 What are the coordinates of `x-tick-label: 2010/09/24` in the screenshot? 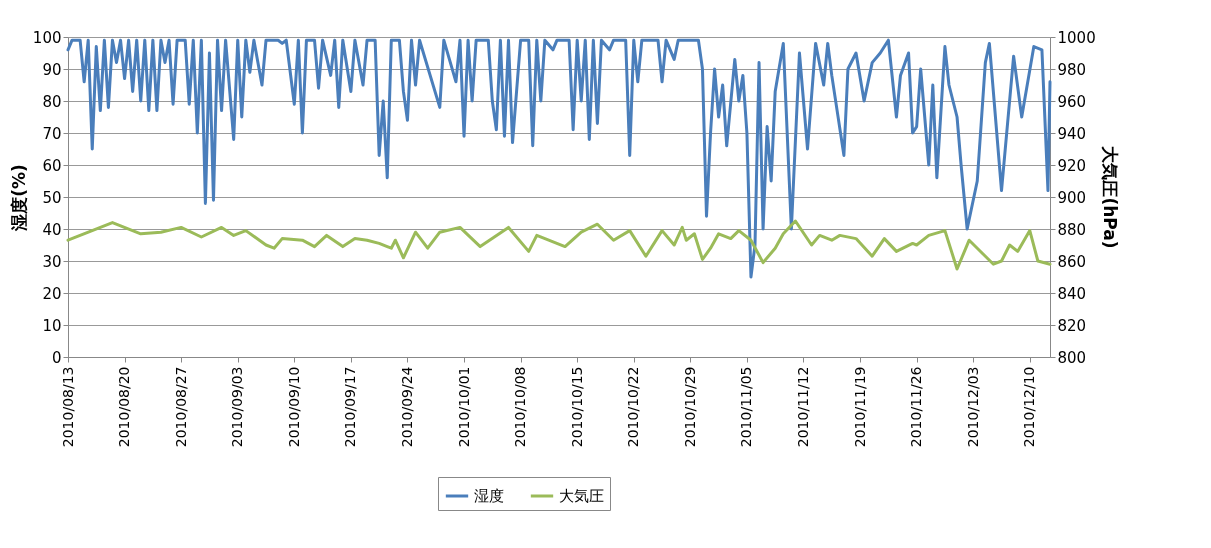 It's located at (406, 407).